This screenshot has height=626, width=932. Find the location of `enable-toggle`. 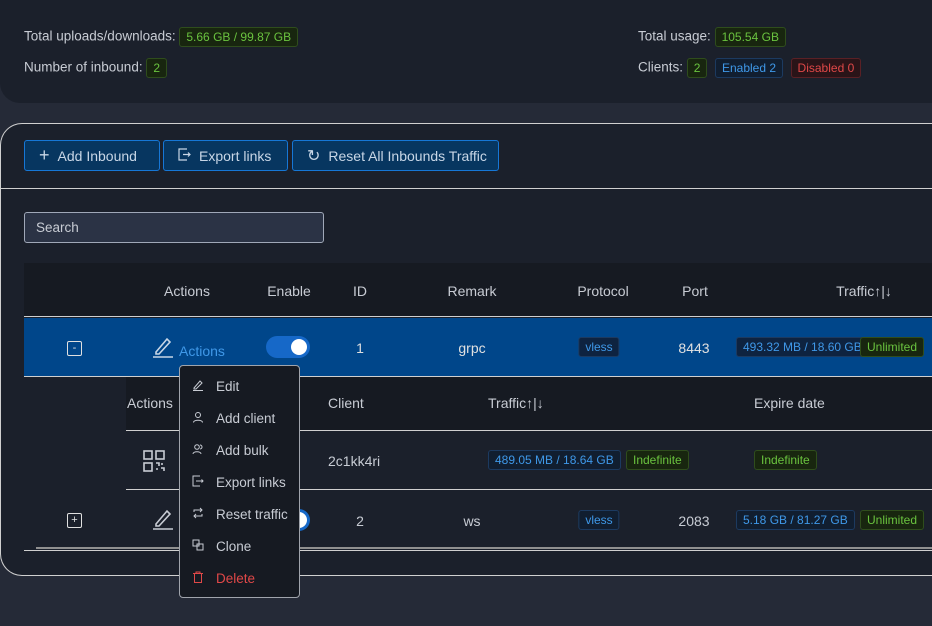

enable-toggle is located at coordinates (288, 347).